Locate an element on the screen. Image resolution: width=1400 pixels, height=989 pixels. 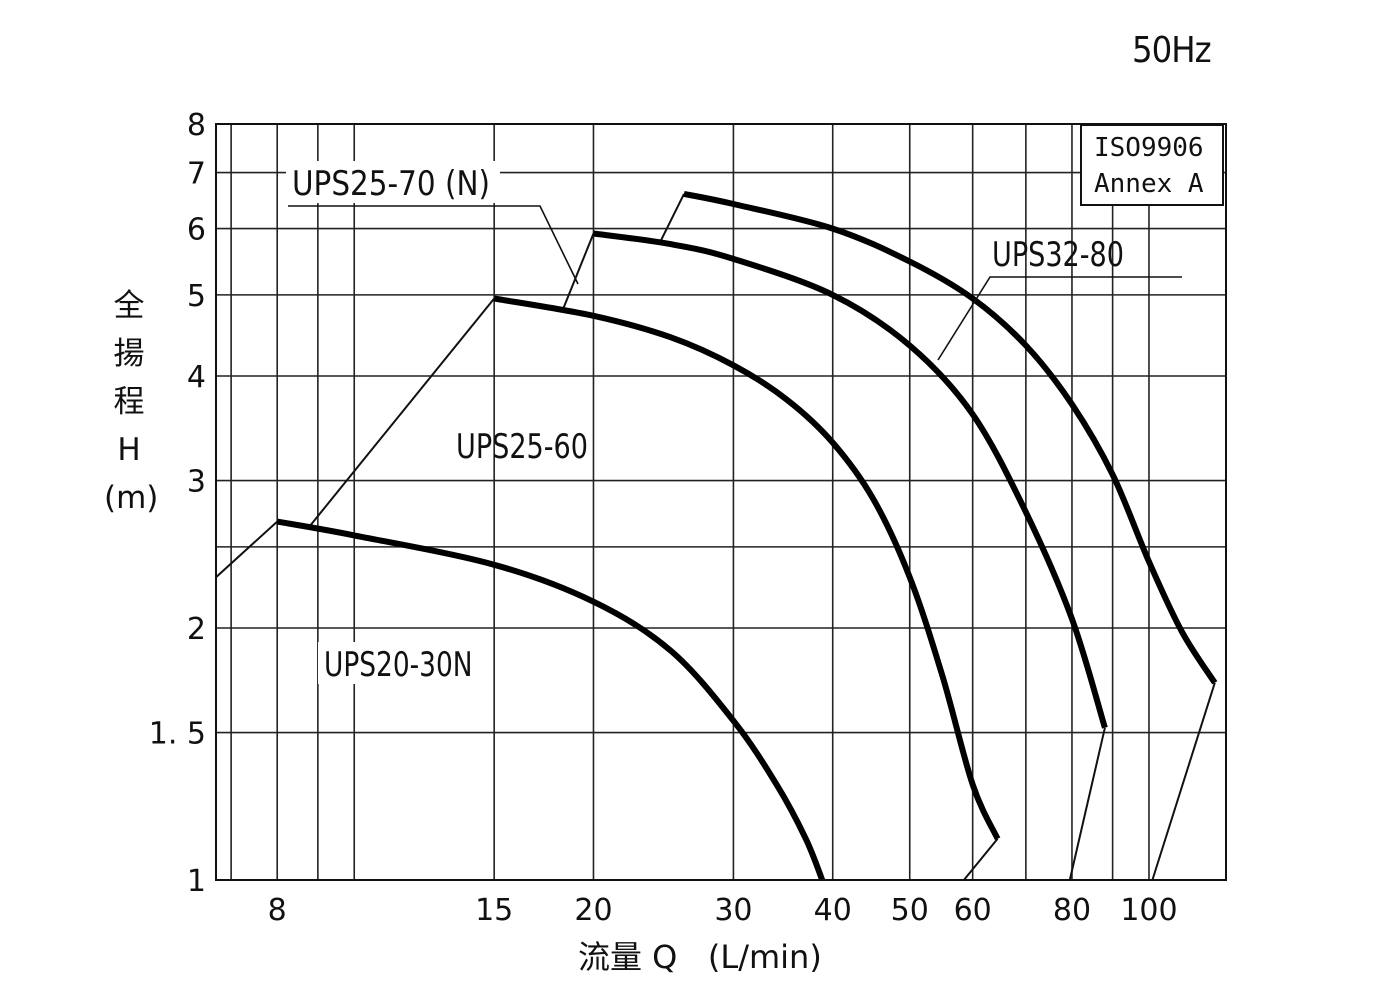
standard-line-1: ISO9906 is located at coordinates (1149, 148).